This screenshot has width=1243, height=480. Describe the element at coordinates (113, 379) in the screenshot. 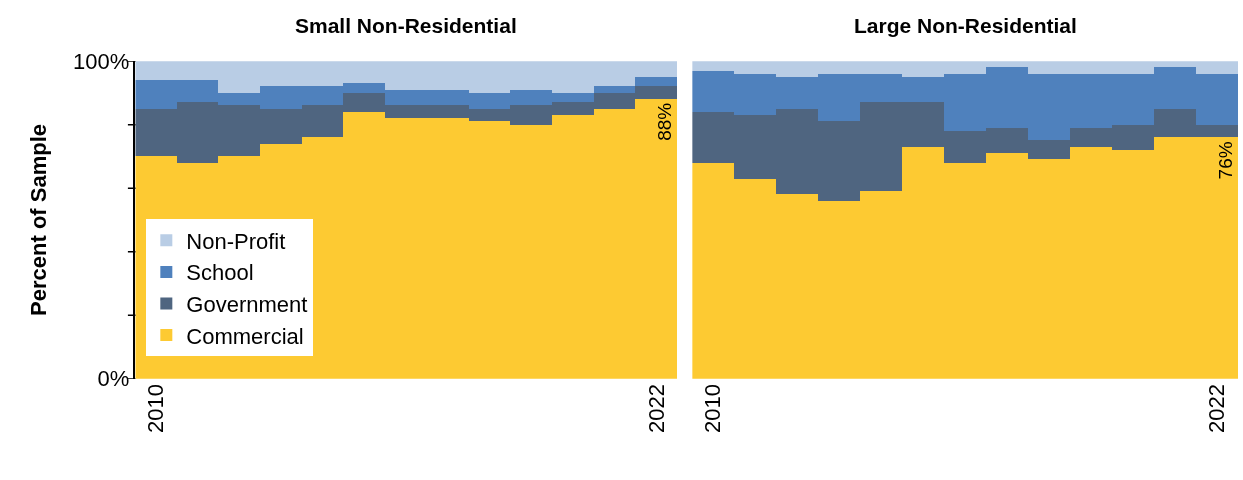

I see `y-tick-label: 0%` at that location.